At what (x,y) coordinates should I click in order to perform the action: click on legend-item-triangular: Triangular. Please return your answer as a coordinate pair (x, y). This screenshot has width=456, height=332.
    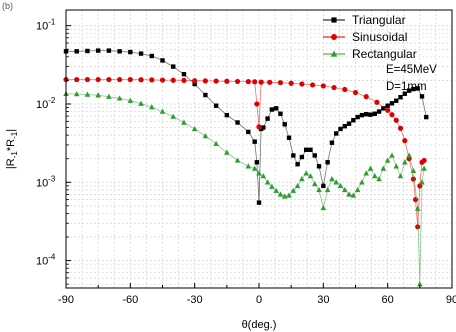
    Looking at the image, I should click on (364, 20).